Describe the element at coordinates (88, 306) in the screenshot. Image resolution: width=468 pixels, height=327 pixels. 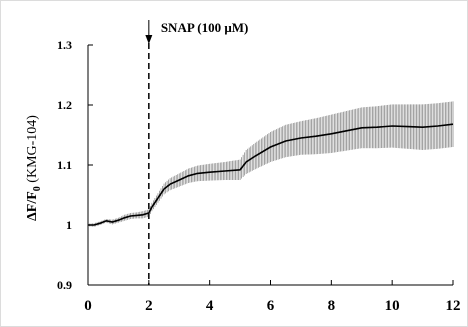
I see `x-tick-label: 0` at that location.